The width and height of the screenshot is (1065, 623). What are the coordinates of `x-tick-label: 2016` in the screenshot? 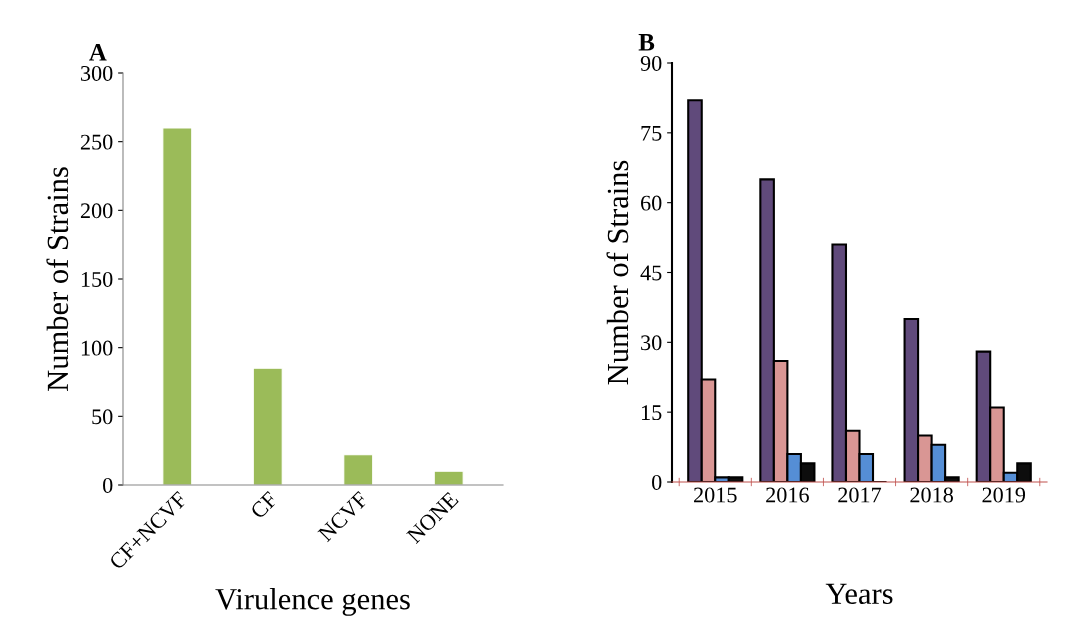 It's located at (787, 495).